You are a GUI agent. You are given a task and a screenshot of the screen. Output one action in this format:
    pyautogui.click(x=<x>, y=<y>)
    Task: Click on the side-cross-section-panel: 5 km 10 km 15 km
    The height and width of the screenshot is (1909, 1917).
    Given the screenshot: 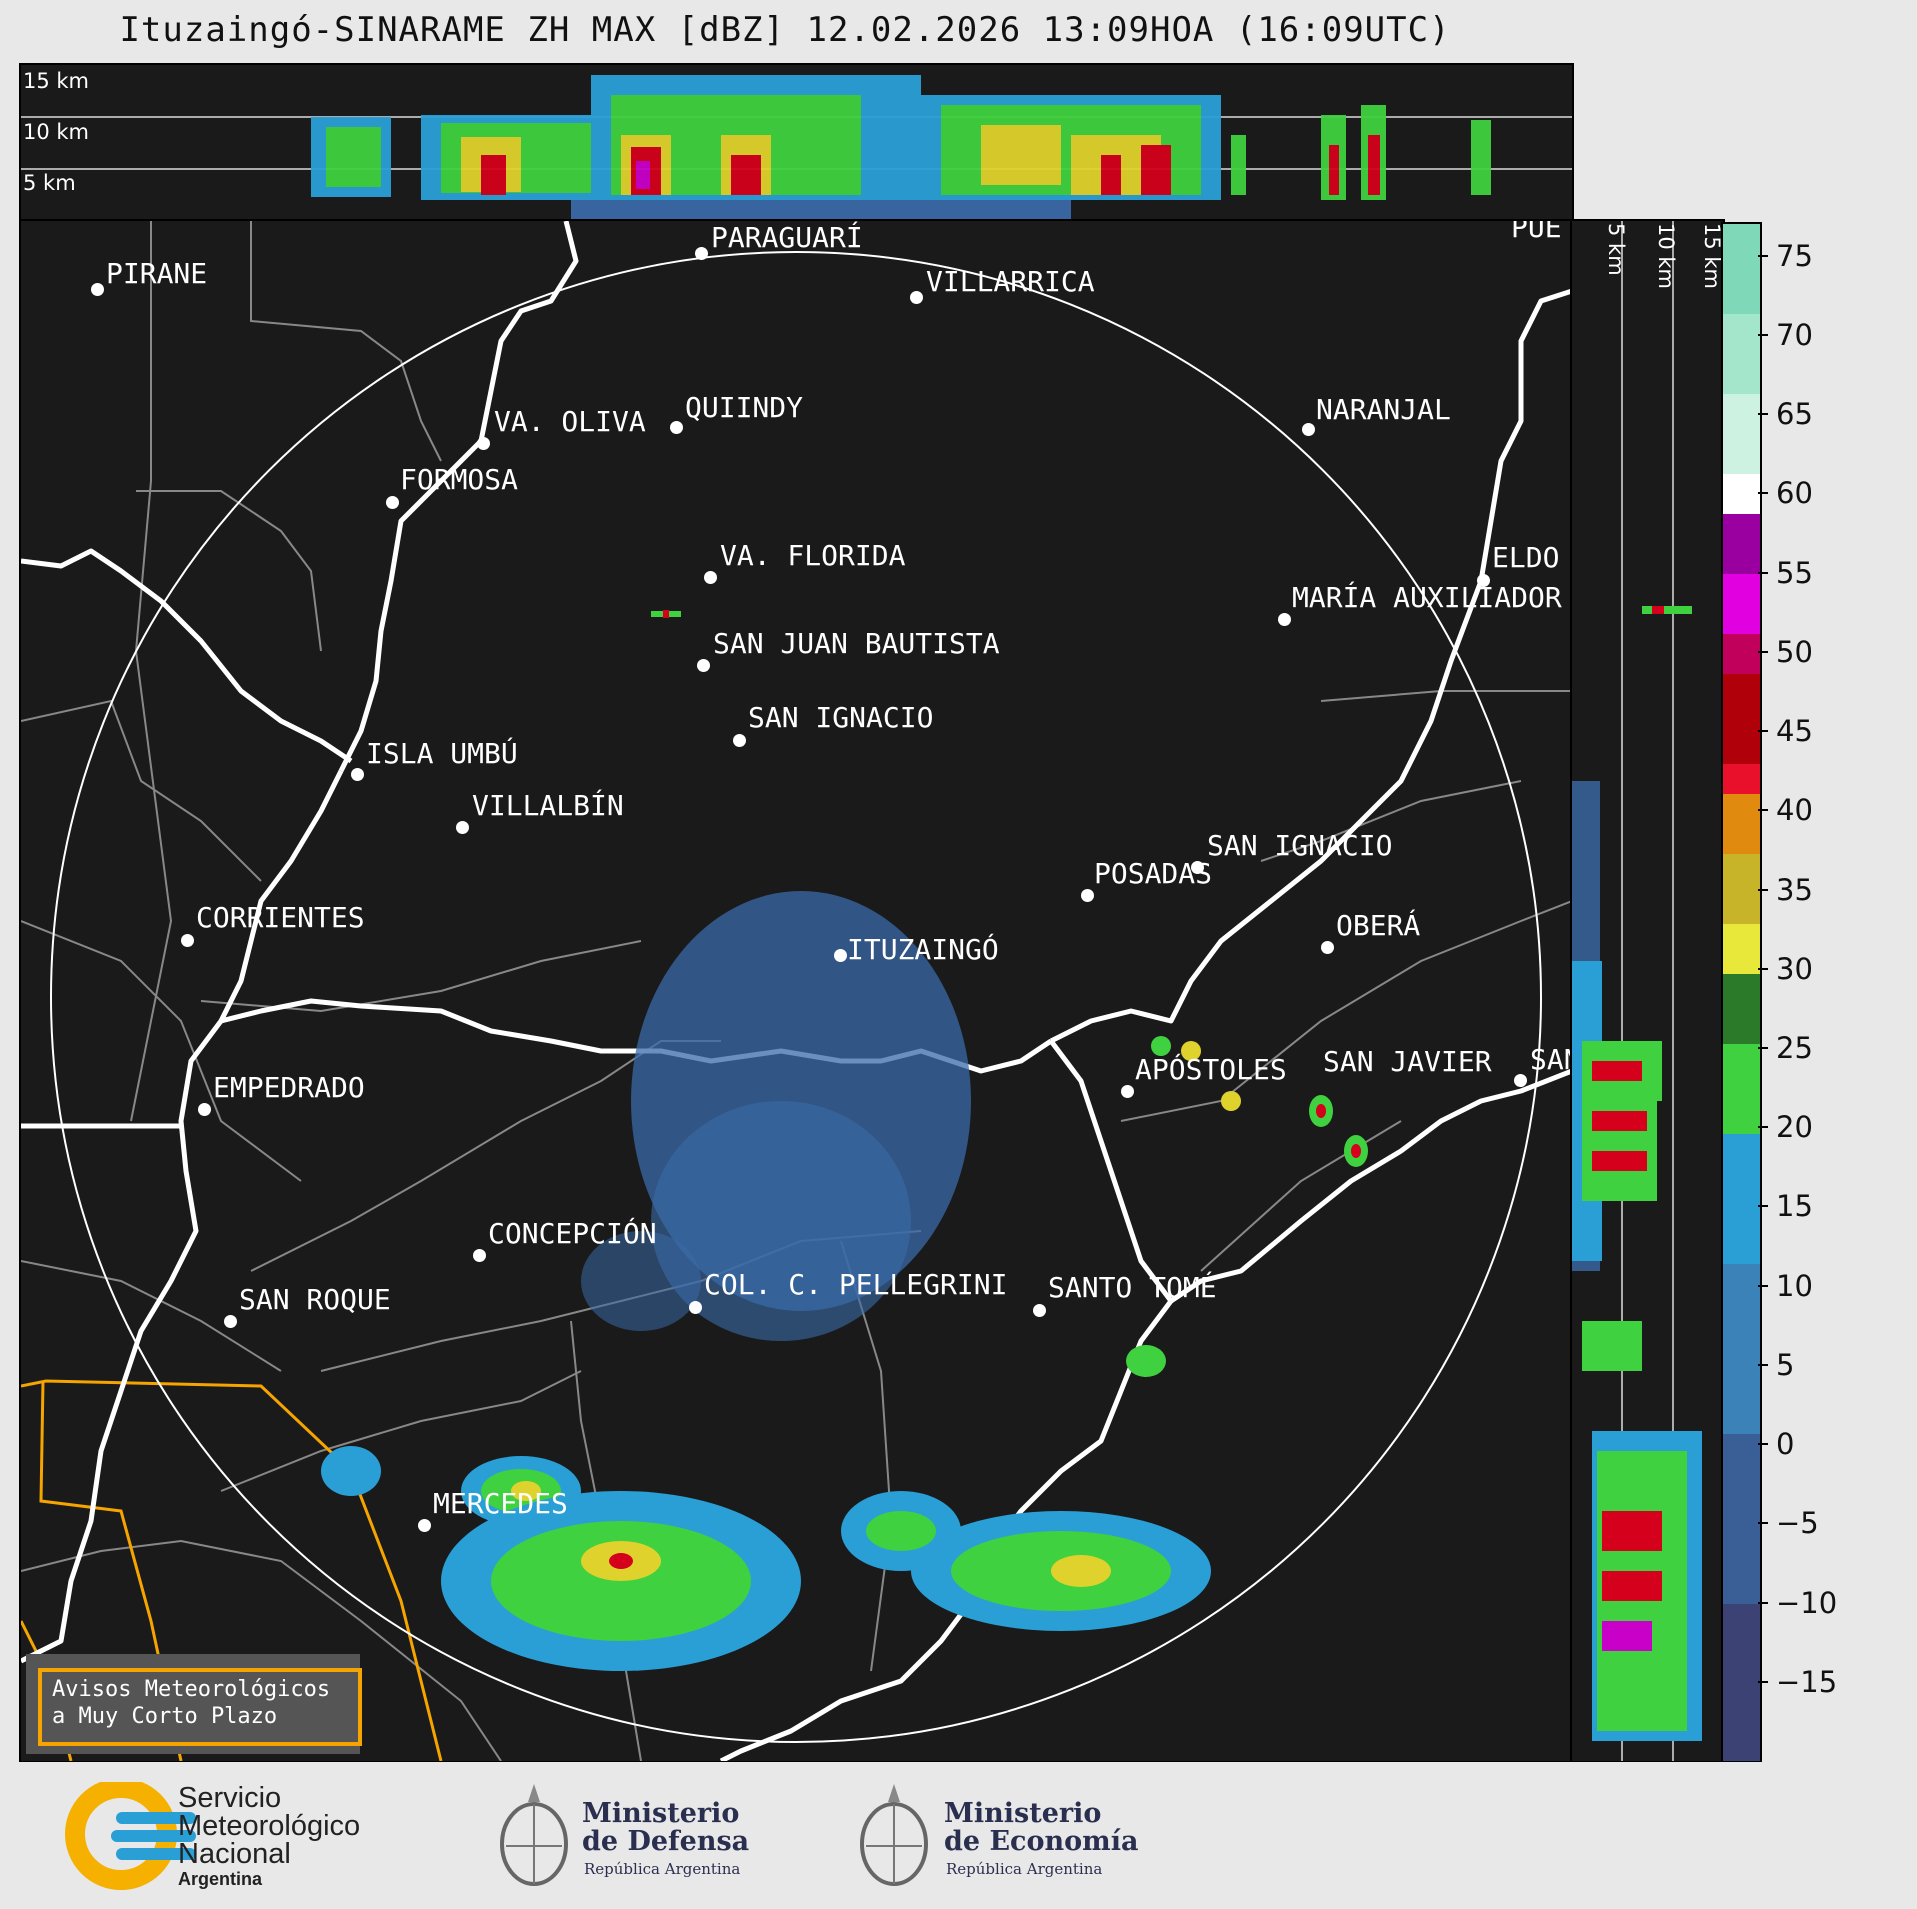 What is the action you would take?
    pyautogui.click(x=1647, y=991)
    